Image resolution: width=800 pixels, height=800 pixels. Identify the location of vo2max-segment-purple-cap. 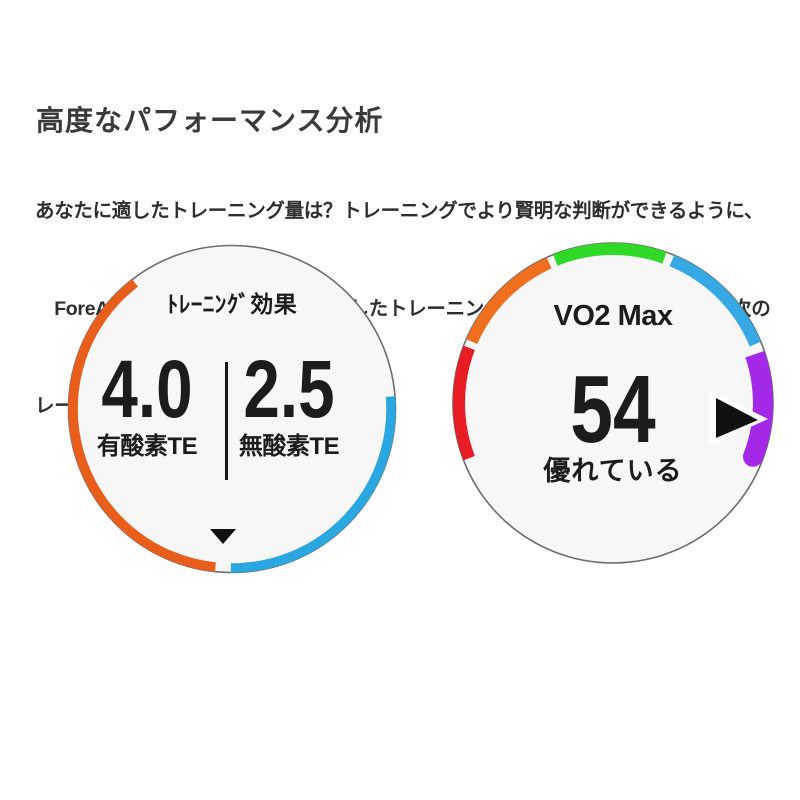
(753, 456).